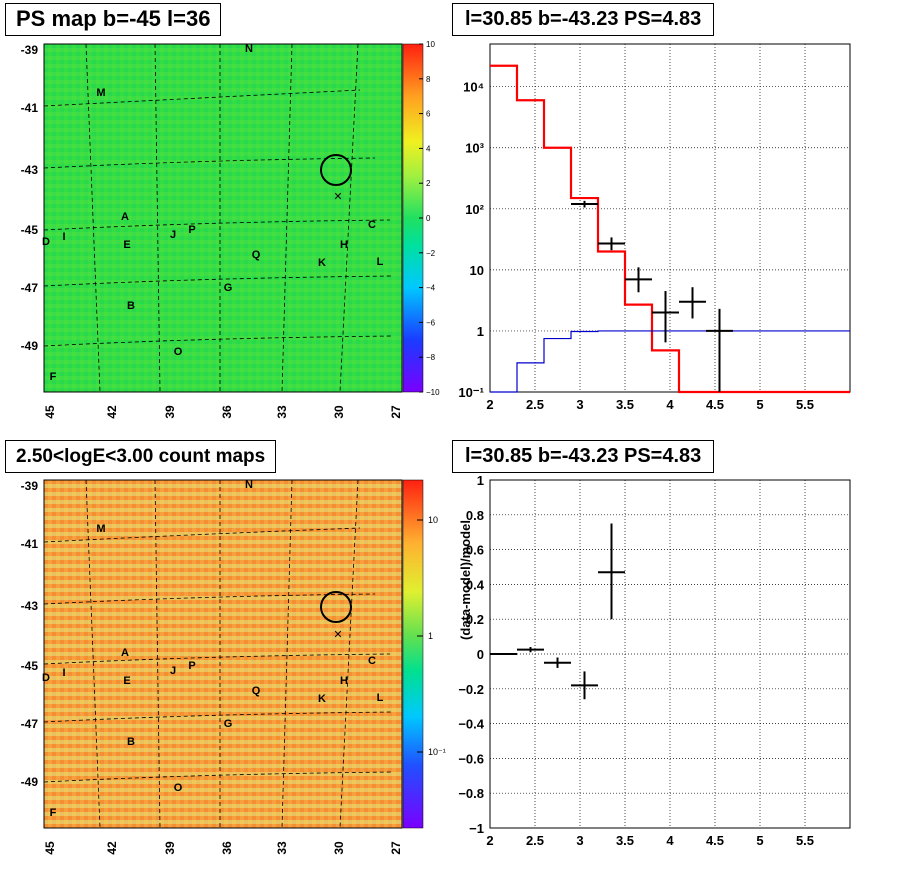 This screenshot has width=898, height=875. Describe the element at coordinates (322, 699) in the screenshot. I see `source-label: K` at that location.